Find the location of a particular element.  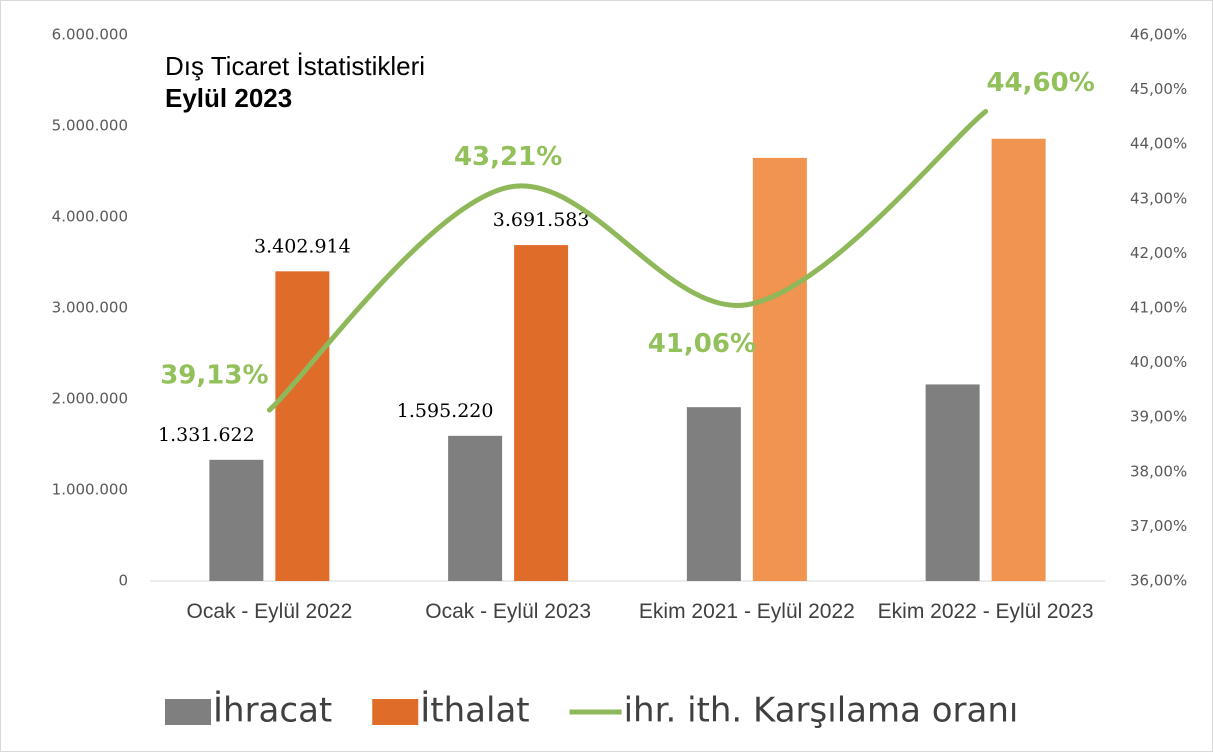

data-label: 1.331.622 is located at coordinates (206, 435).